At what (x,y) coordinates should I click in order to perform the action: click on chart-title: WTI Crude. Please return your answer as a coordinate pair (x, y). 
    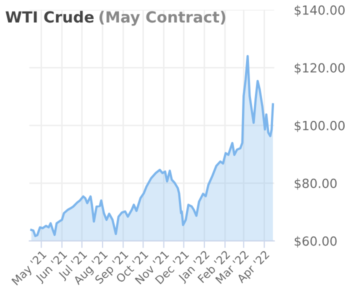
    Looking at the image, I should click on (50, 16).